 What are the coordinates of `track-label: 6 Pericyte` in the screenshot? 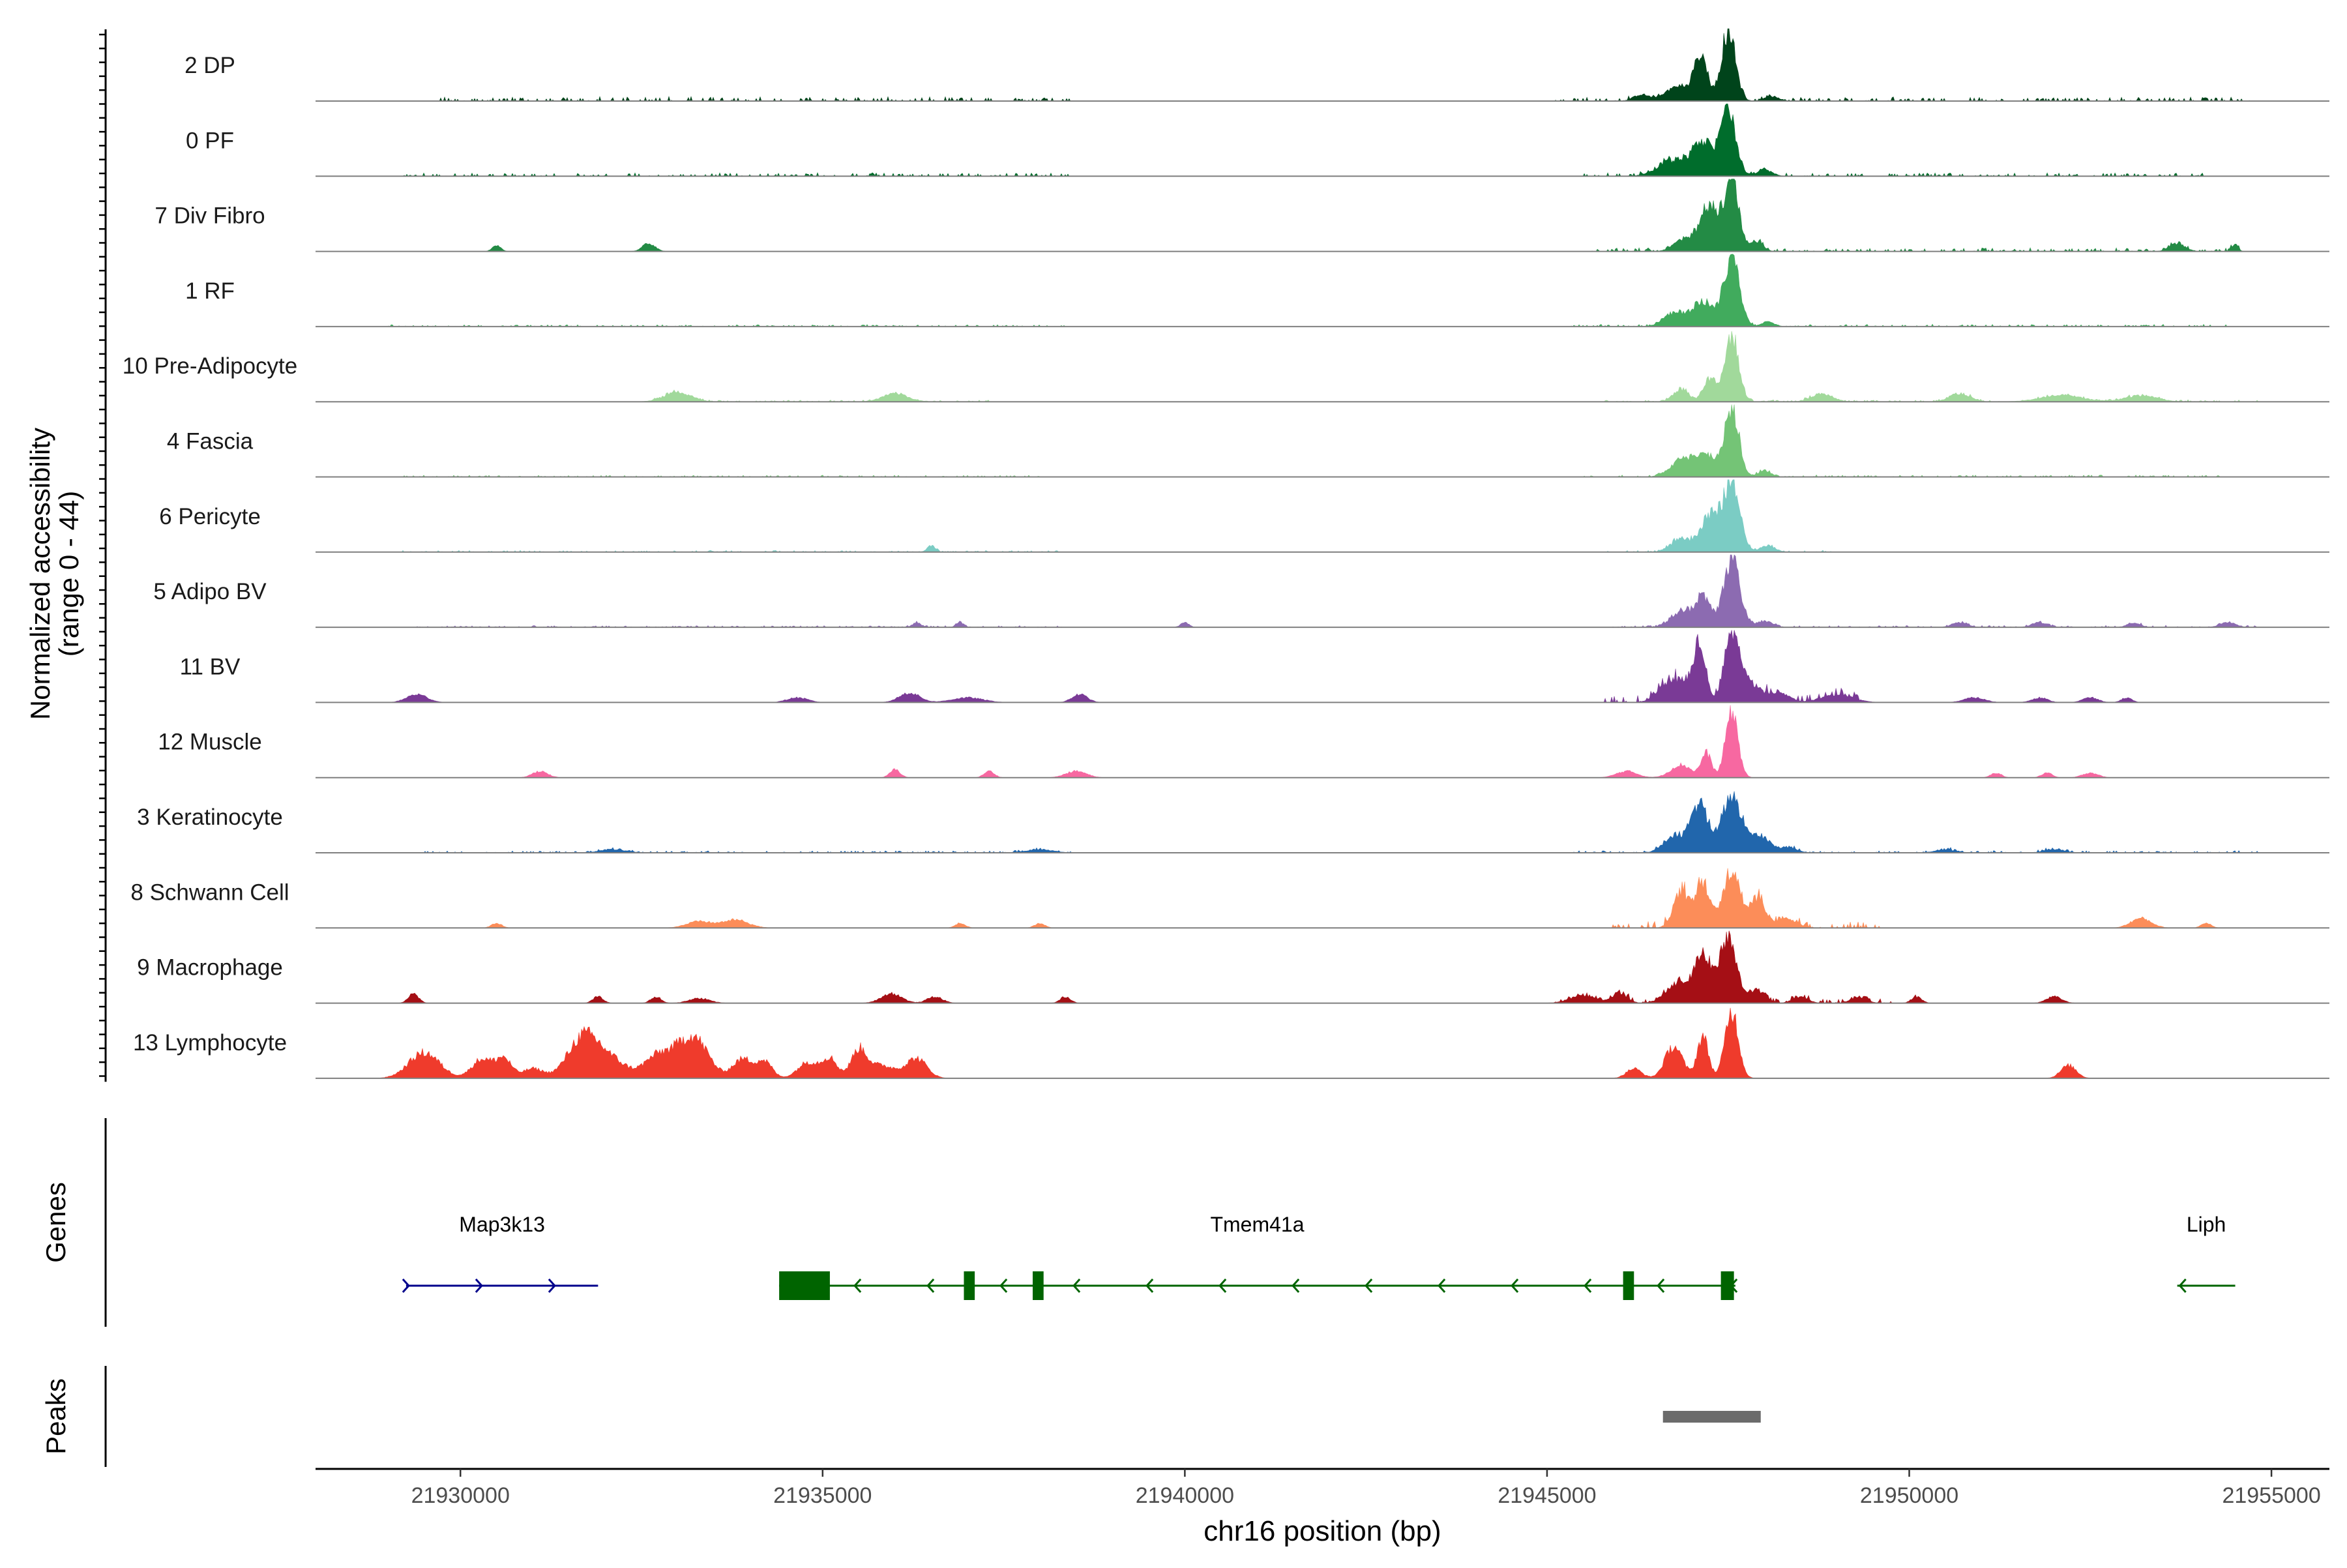 It's located at (210, 517).